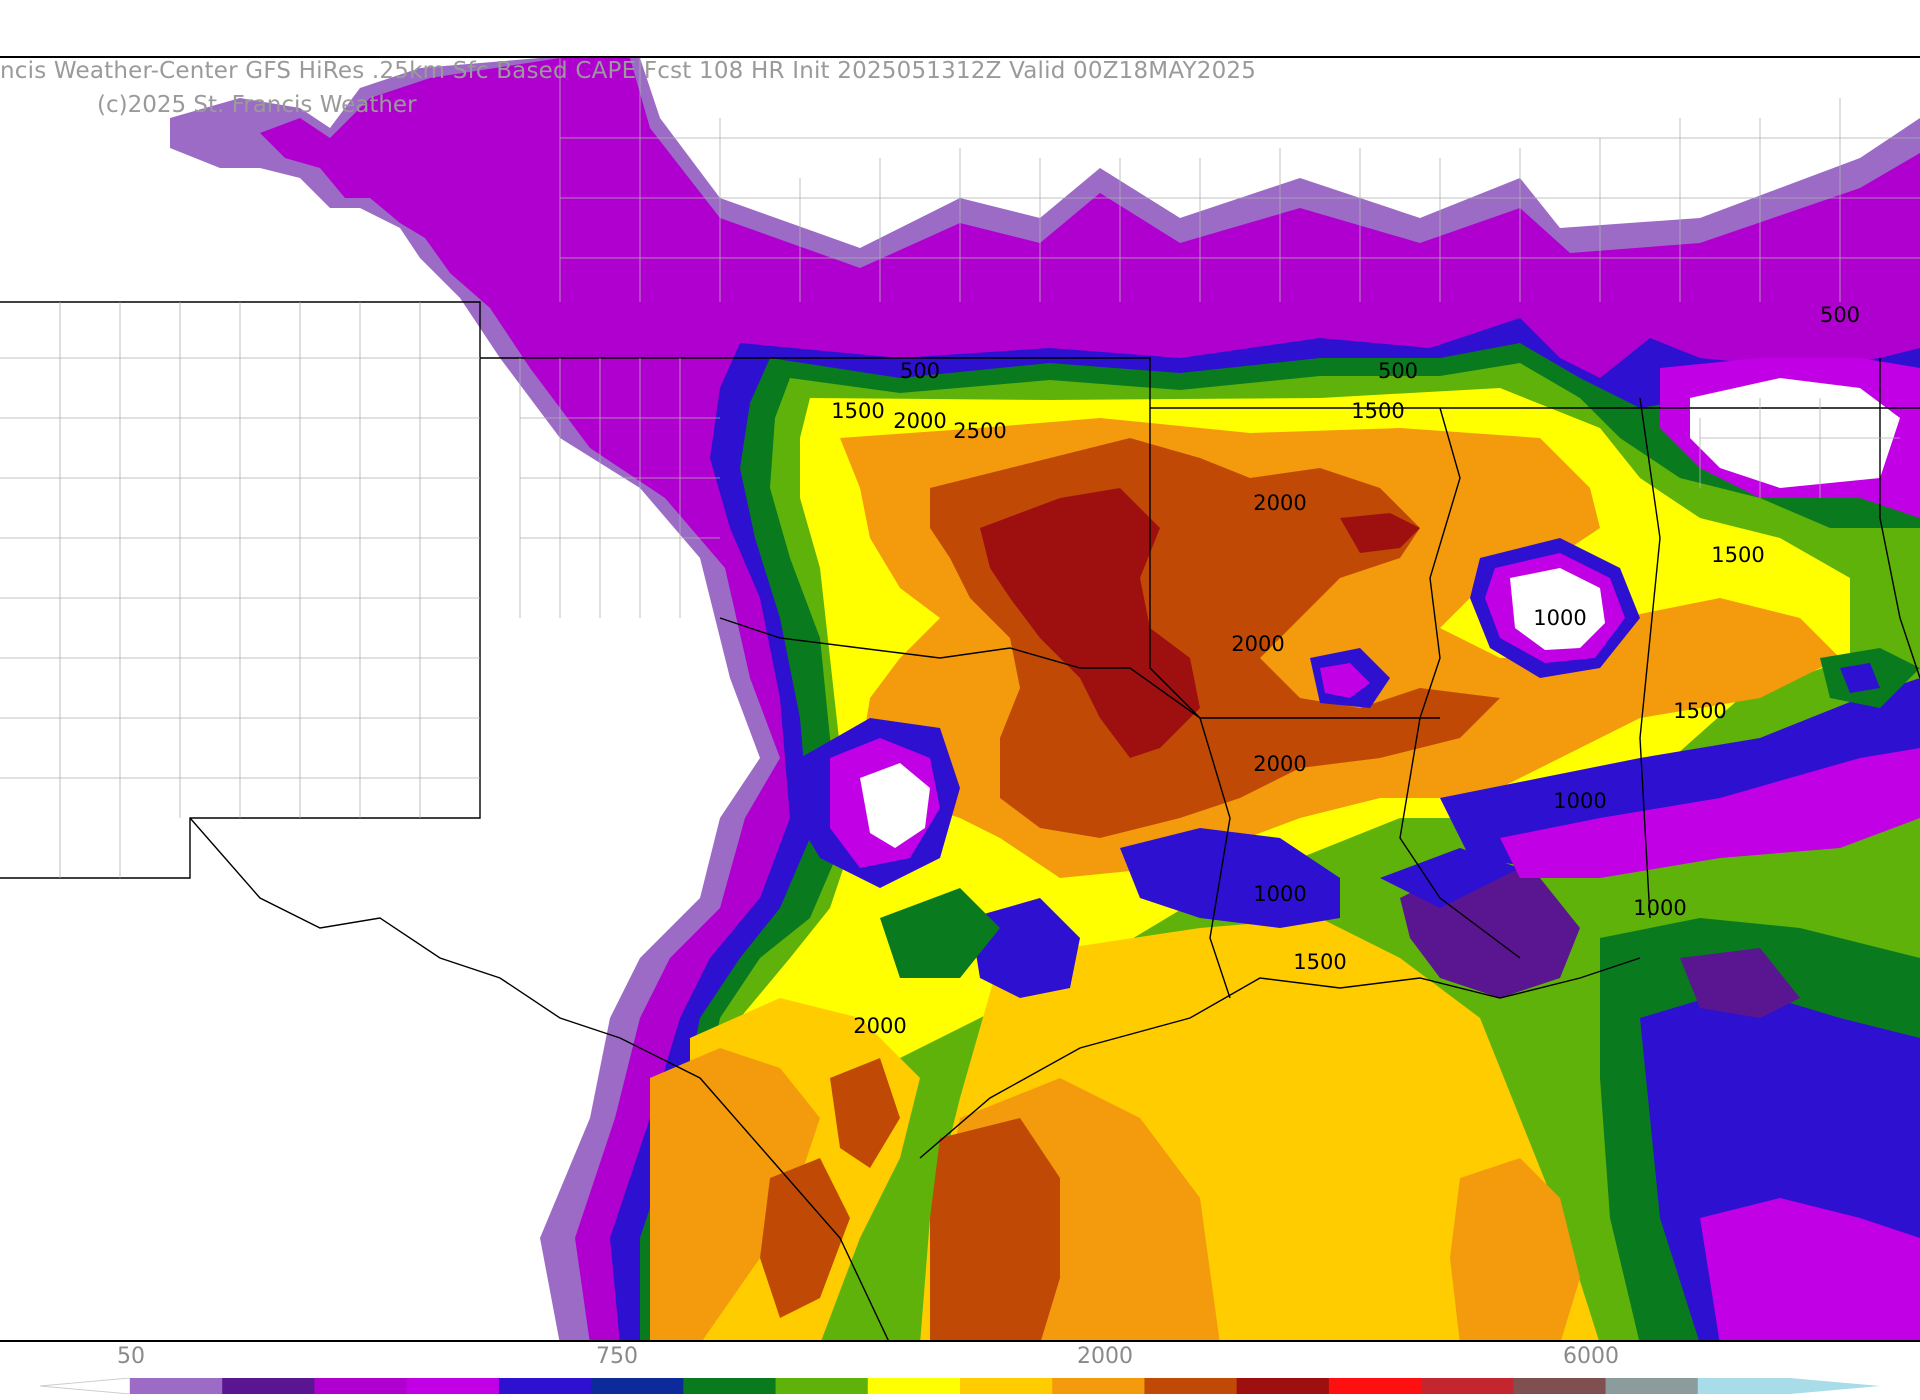 Image resolution: width=1920 pixels, height=1400 pixels. Describe the element at coordinates (1795, 433) in the screenshot. I see `cape-ne-hole` at that location.